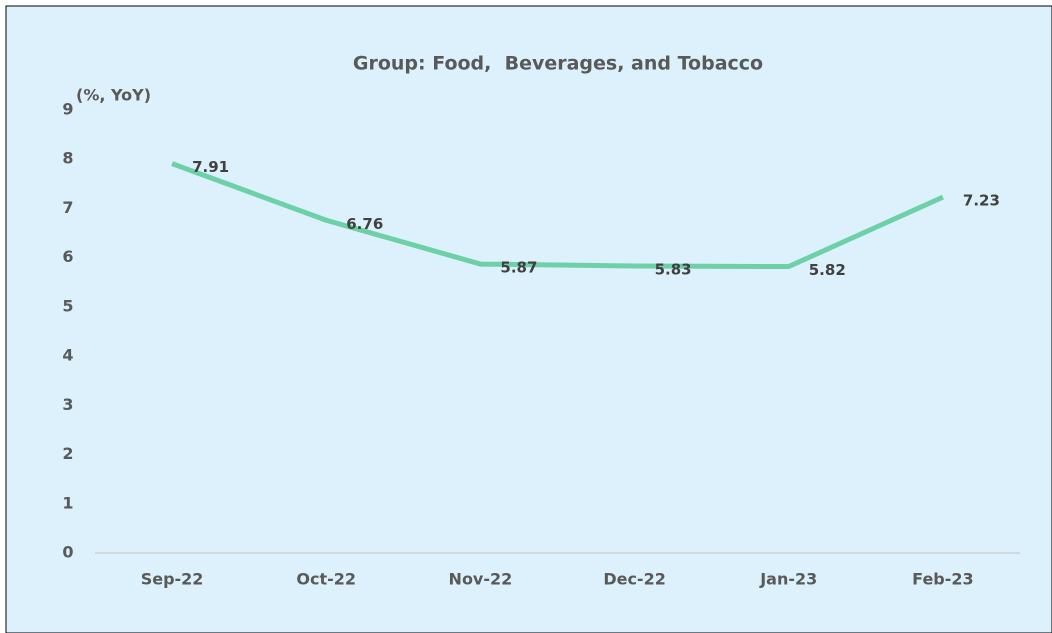 The height and width of the screenshot is (633, 1052). What do you see at coordinates (943, 579) in the screenshot?
I see `x-tick-label: Feb-23` at bounding box center [943, 579].